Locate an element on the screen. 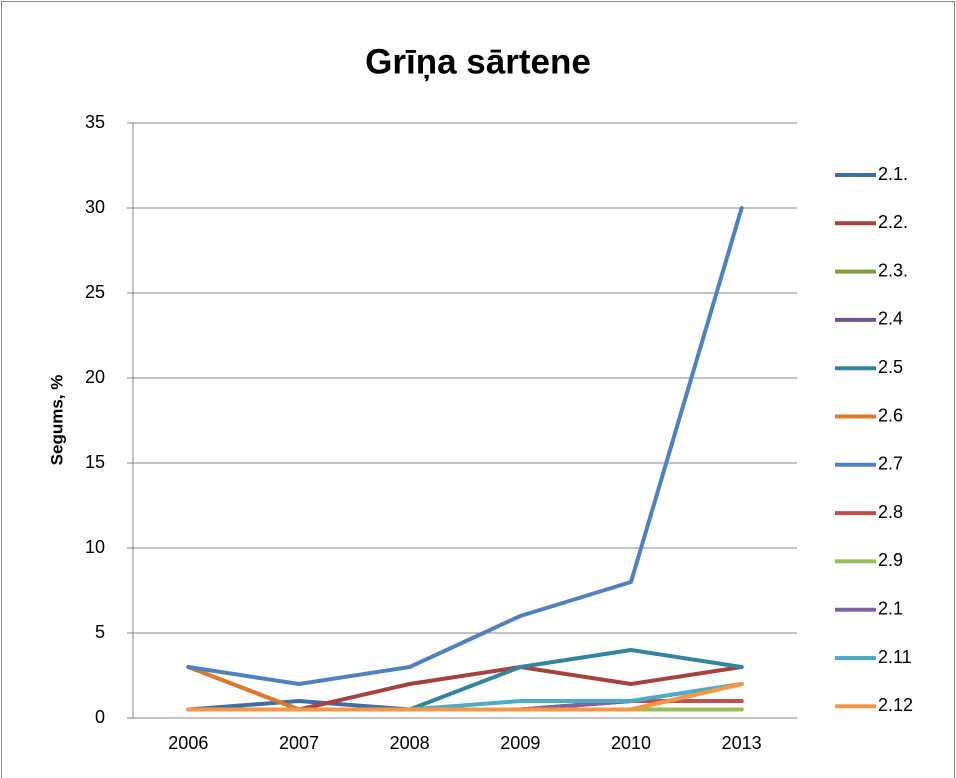 The width and height of the screenshot is (956, 778). legend-label: 2.1. is located at coordinates (893, 174).